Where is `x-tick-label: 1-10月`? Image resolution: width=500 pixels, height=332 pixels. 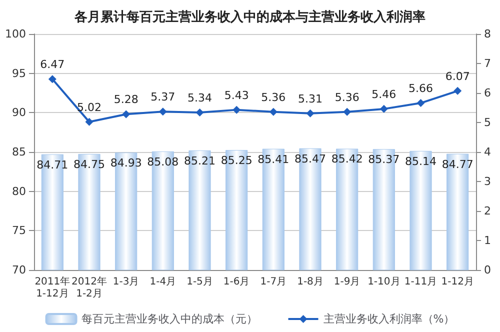
x-tick-label: 1-10月 is located at coordinates (384, 282).